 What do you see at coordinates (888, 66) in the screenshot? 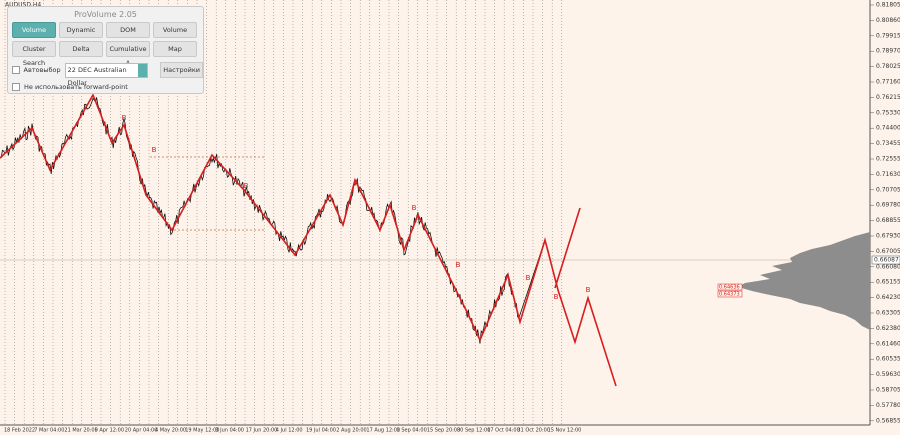
I see `price-label: 0.78025` at bounding box center [888, 66].